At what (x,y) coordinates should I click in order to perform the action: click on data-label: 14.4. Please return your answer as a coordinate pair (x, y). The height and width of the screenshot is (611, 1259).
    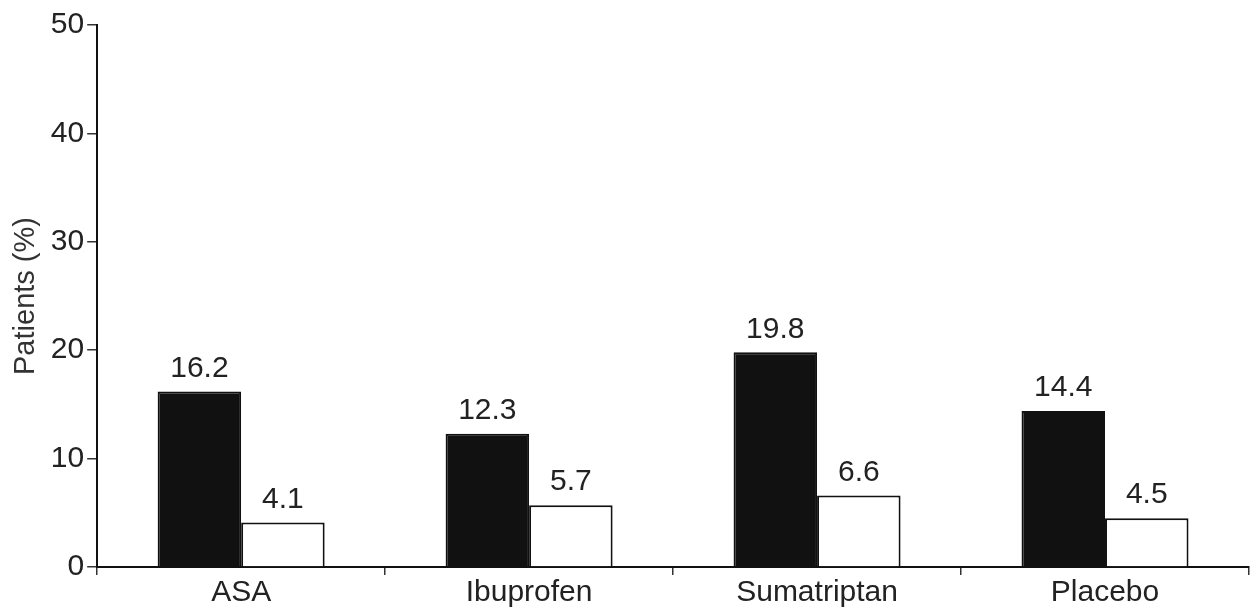
    Looking at the image, I should click on (1063, 386).